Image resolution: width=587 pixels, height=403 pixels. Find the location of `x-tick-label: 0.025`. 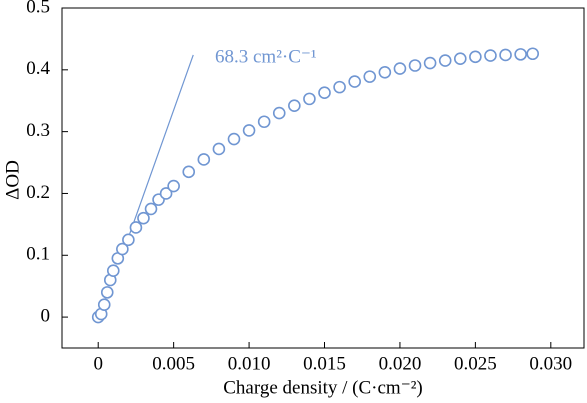

x-tick-label: 0.025 is located at coordinates (475, 363).